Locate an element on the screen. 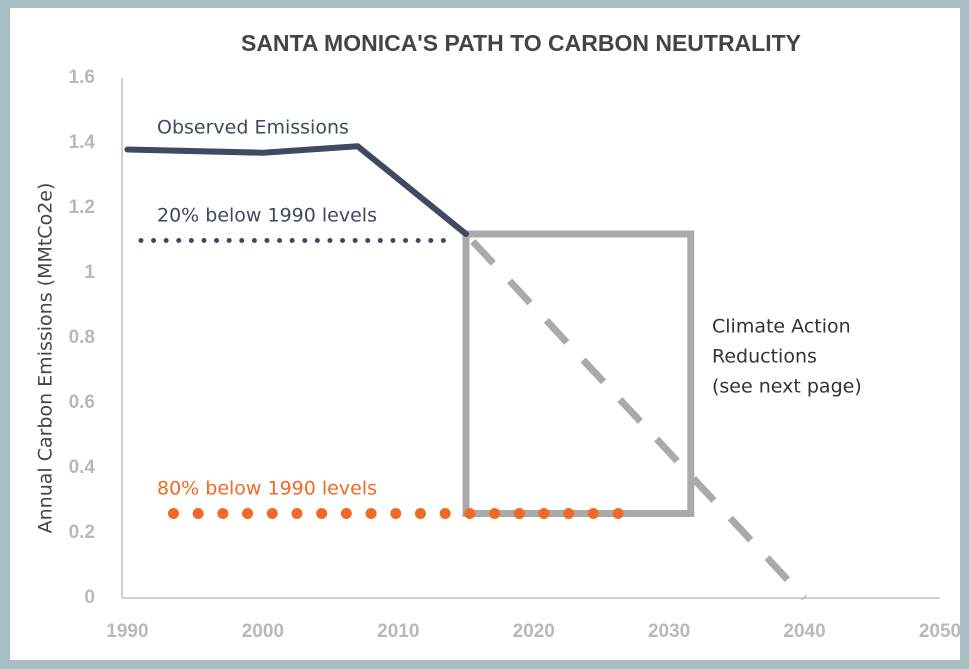 The height and width of the screenshot is (669, 969). y-tick-label: 0 is located at coordinates (89, 597).